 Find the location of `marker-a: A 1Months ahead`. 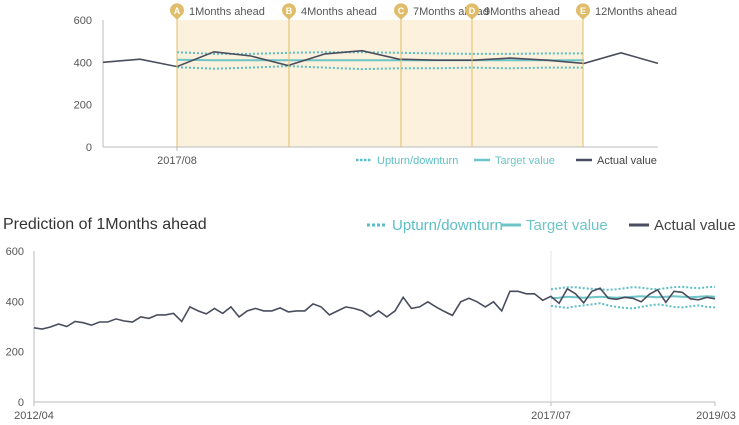

marker-a: A 1Months ahead is located at coordinates (217, 75).